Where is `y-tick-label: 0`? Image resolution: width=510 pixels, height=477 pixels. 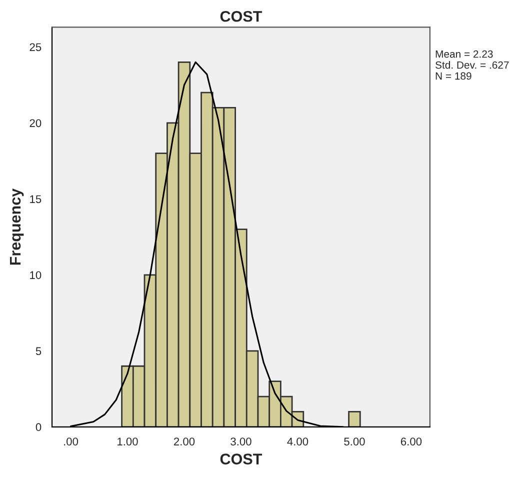 y-tick-label: 0 is located at coordinates (39, 427).